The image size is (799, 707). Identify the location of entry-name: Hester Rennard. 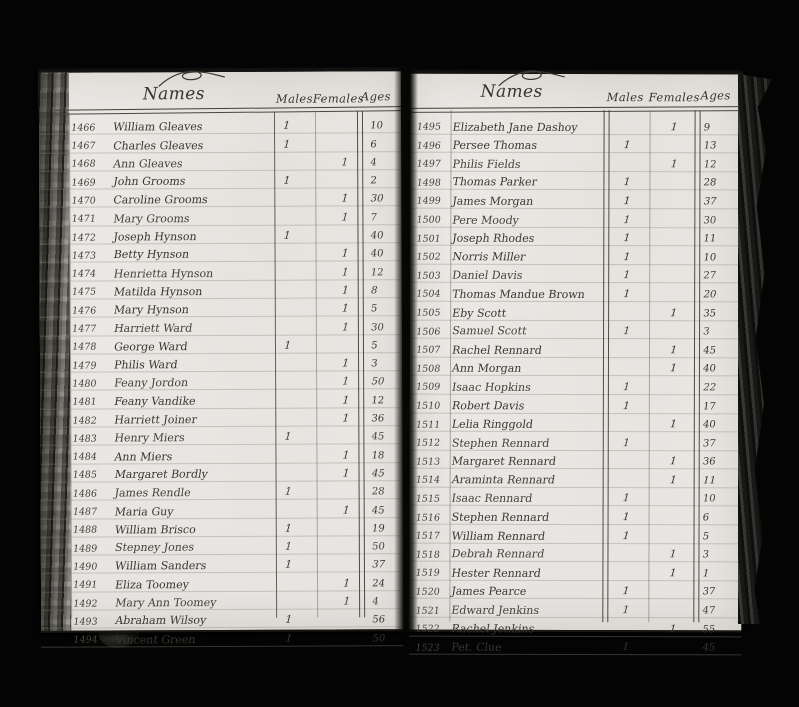
(496, 573).